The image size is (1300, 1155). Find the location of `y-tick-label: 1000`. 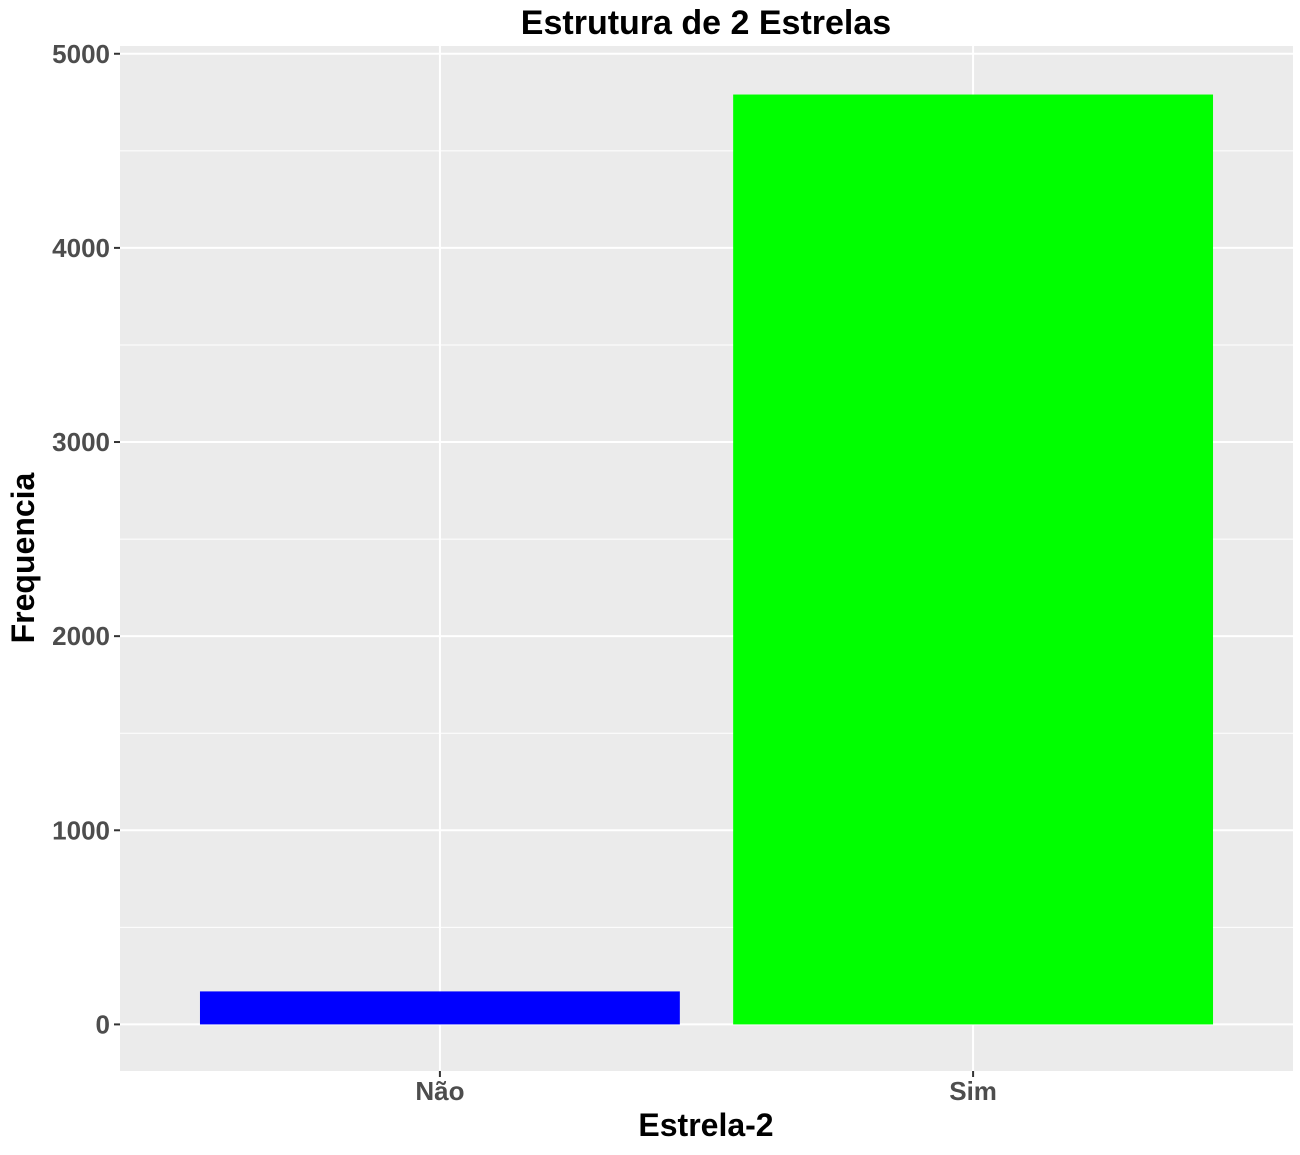

y-tick-label: 1000 is located at coordinates (81, 830).